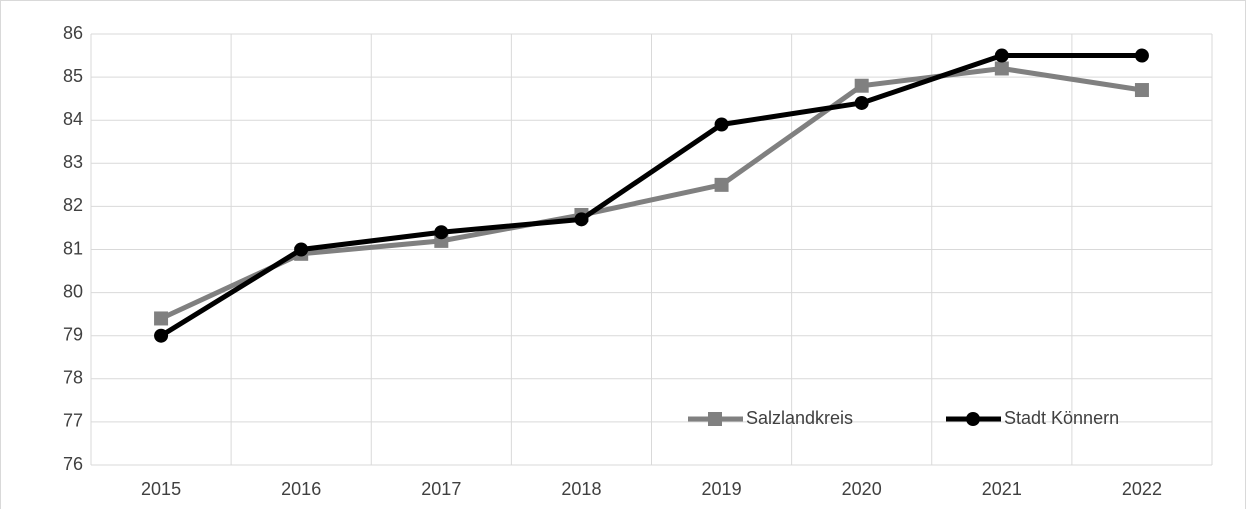  Describe the element at coordinates (73, 33) in the screenshot. I see `y-tick-label: 86` at that location.